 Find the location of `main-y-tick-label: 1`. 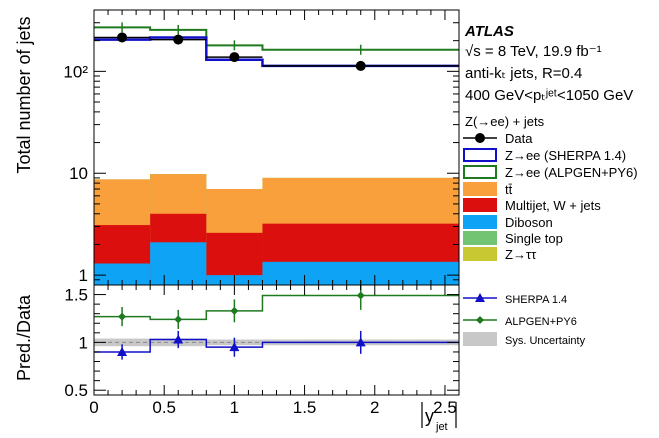

main-y-tick-label: 1 is located at coordinates (83, 275).